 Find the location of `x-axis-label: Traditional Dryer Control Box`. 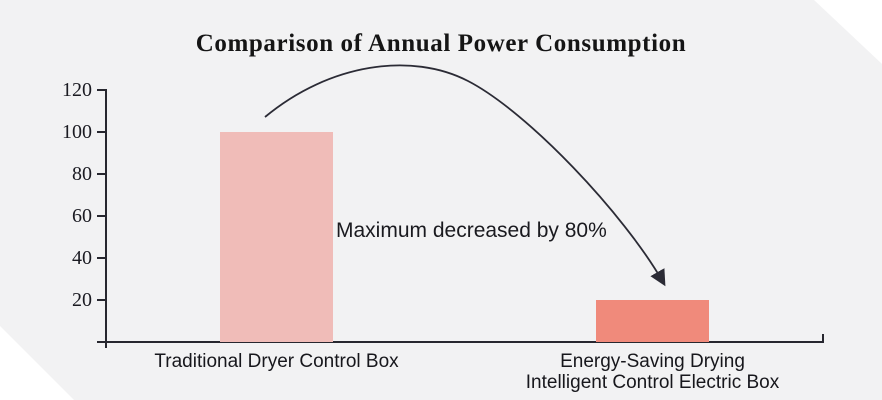

x-axis-label: Traditional Dryer Control Box is located at coordinates (277, 361).